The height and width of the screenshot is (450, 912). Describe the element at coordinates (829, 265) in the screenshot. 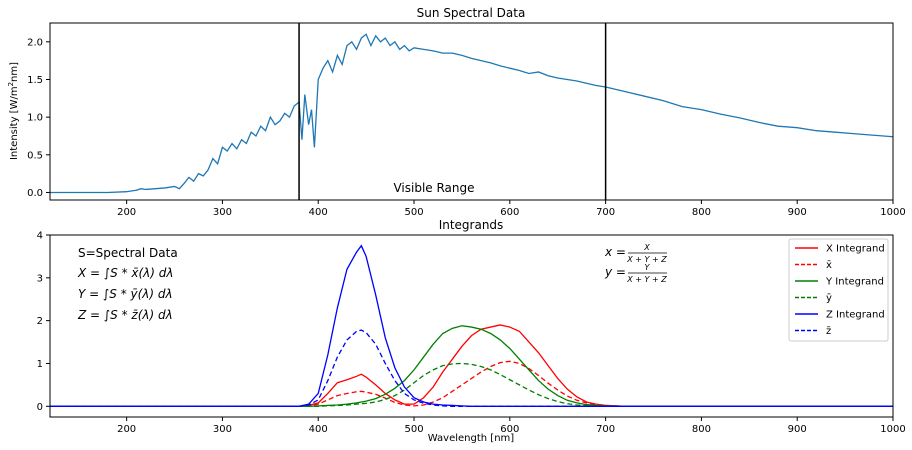

I see `legend-label-1: x̄` at that location.